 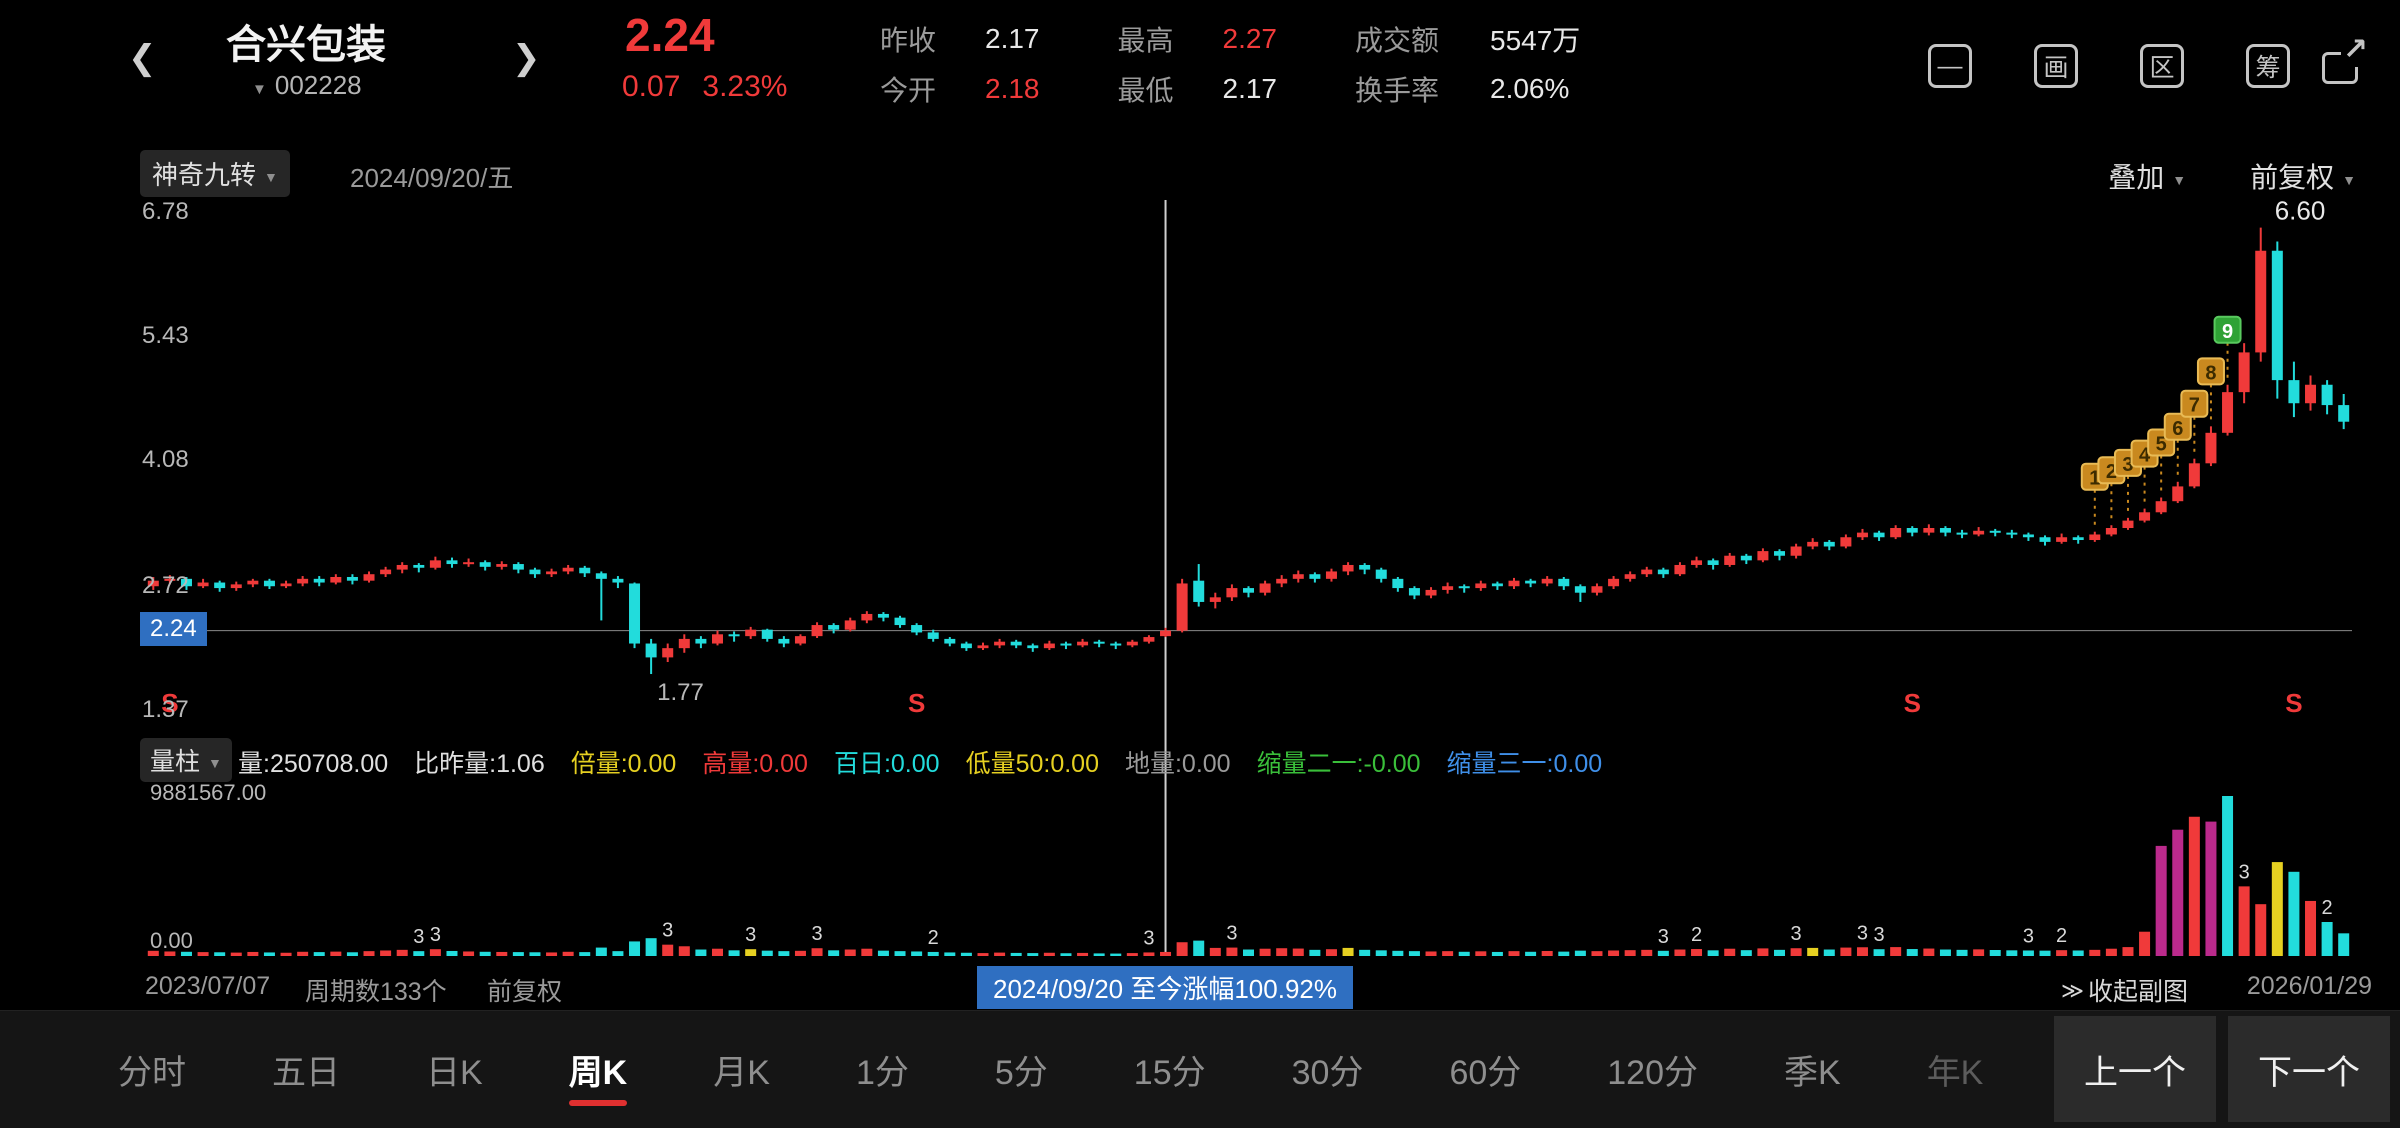 What do you see at coordinates (2094, 479) in the screenshot?
I see `svg-text: 1` at bounding box center [2094, 479].